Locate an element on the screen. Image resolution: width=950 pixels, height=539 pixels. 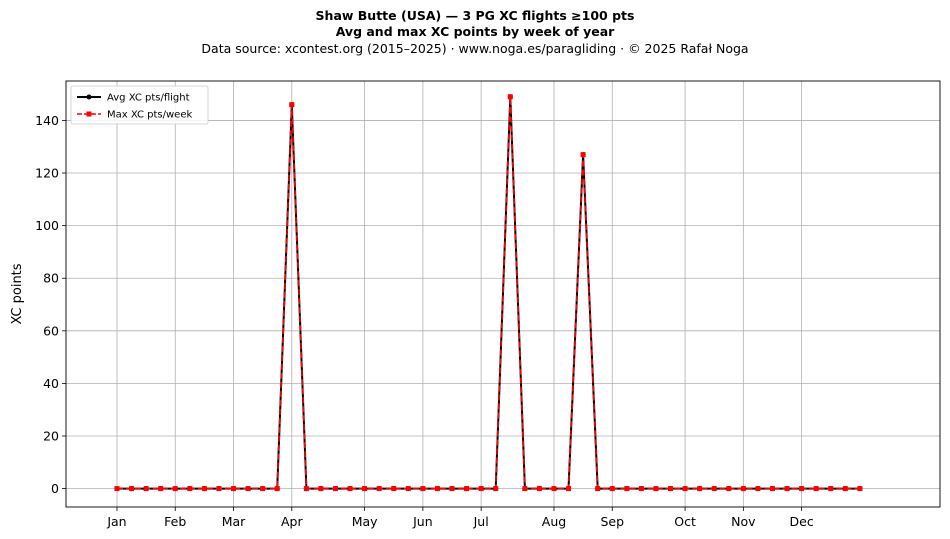
x-tick-label-jan: Jan is located at coordinates (116, 521).